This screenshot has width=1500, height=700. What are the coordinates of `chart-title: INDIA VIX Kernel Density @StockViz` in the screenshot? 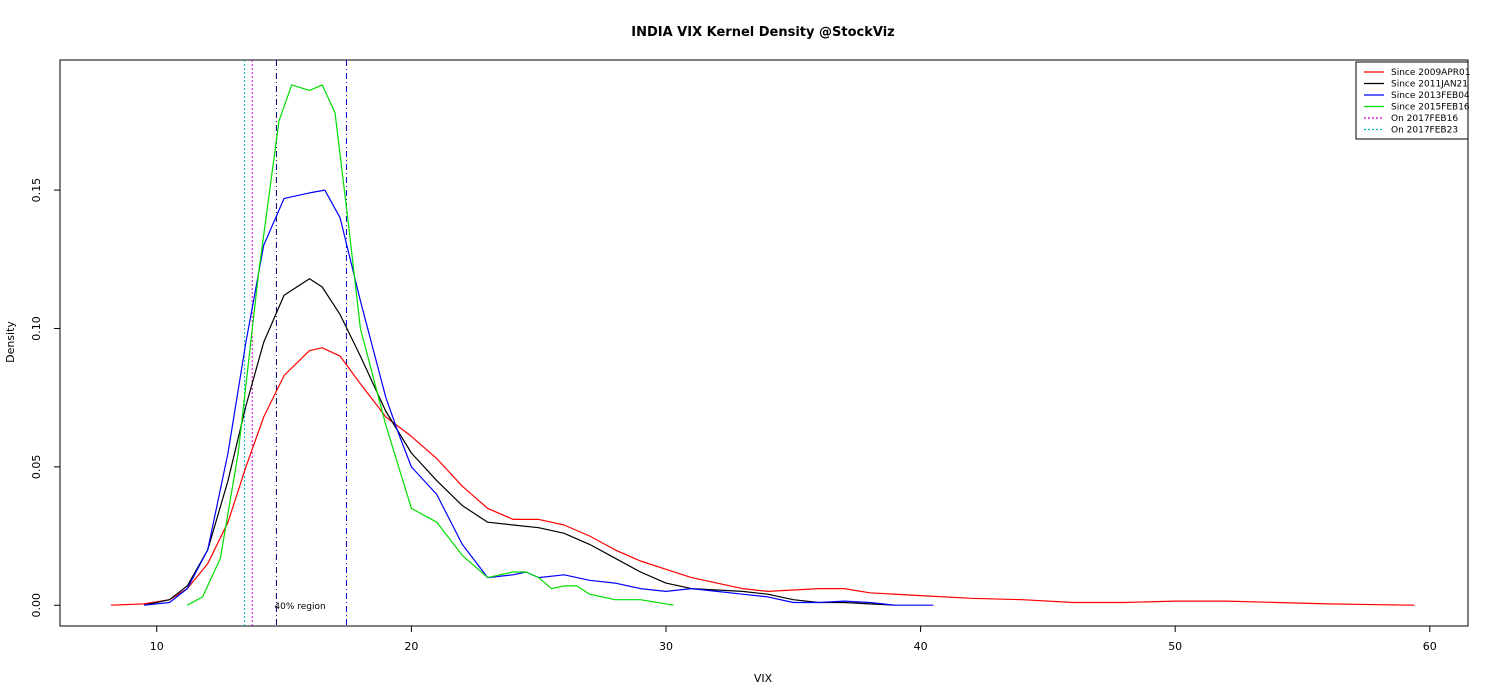 It's located at (763, 32).